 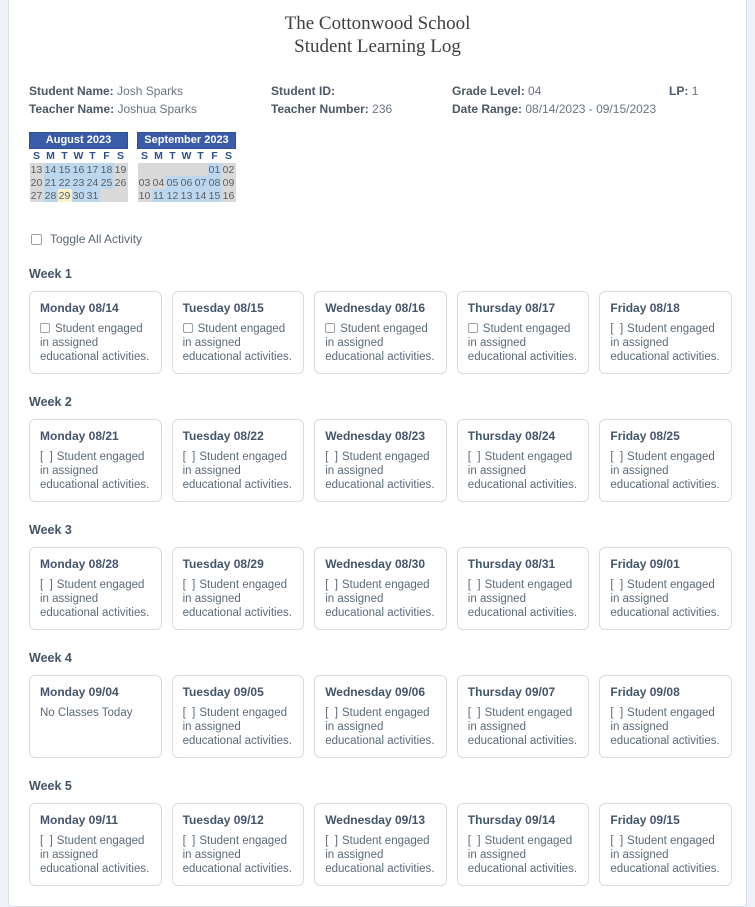 What do you see at coordinates (511, 436) in the screenshot?
I see `day-card-title: Thursday 08/24` at bounding box center [511, 436].